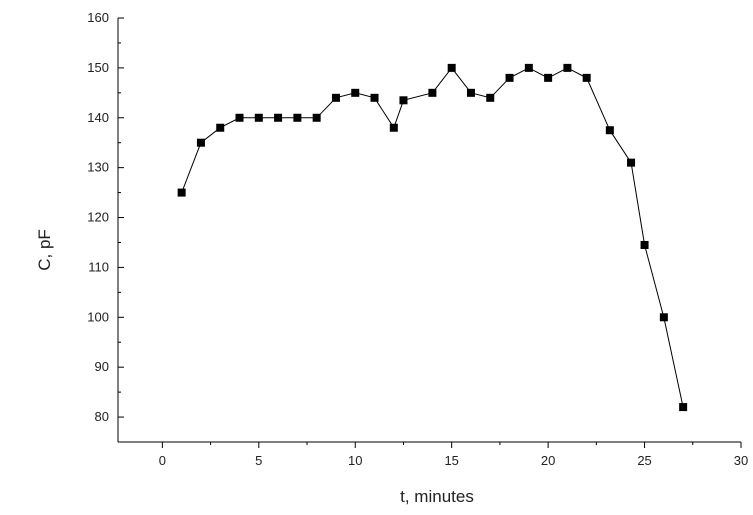 This screenshot has height=515, width=753. Describe the element at coordinates (451, 460) in the screenshot. I see `x-tick-label: 15` at that location.